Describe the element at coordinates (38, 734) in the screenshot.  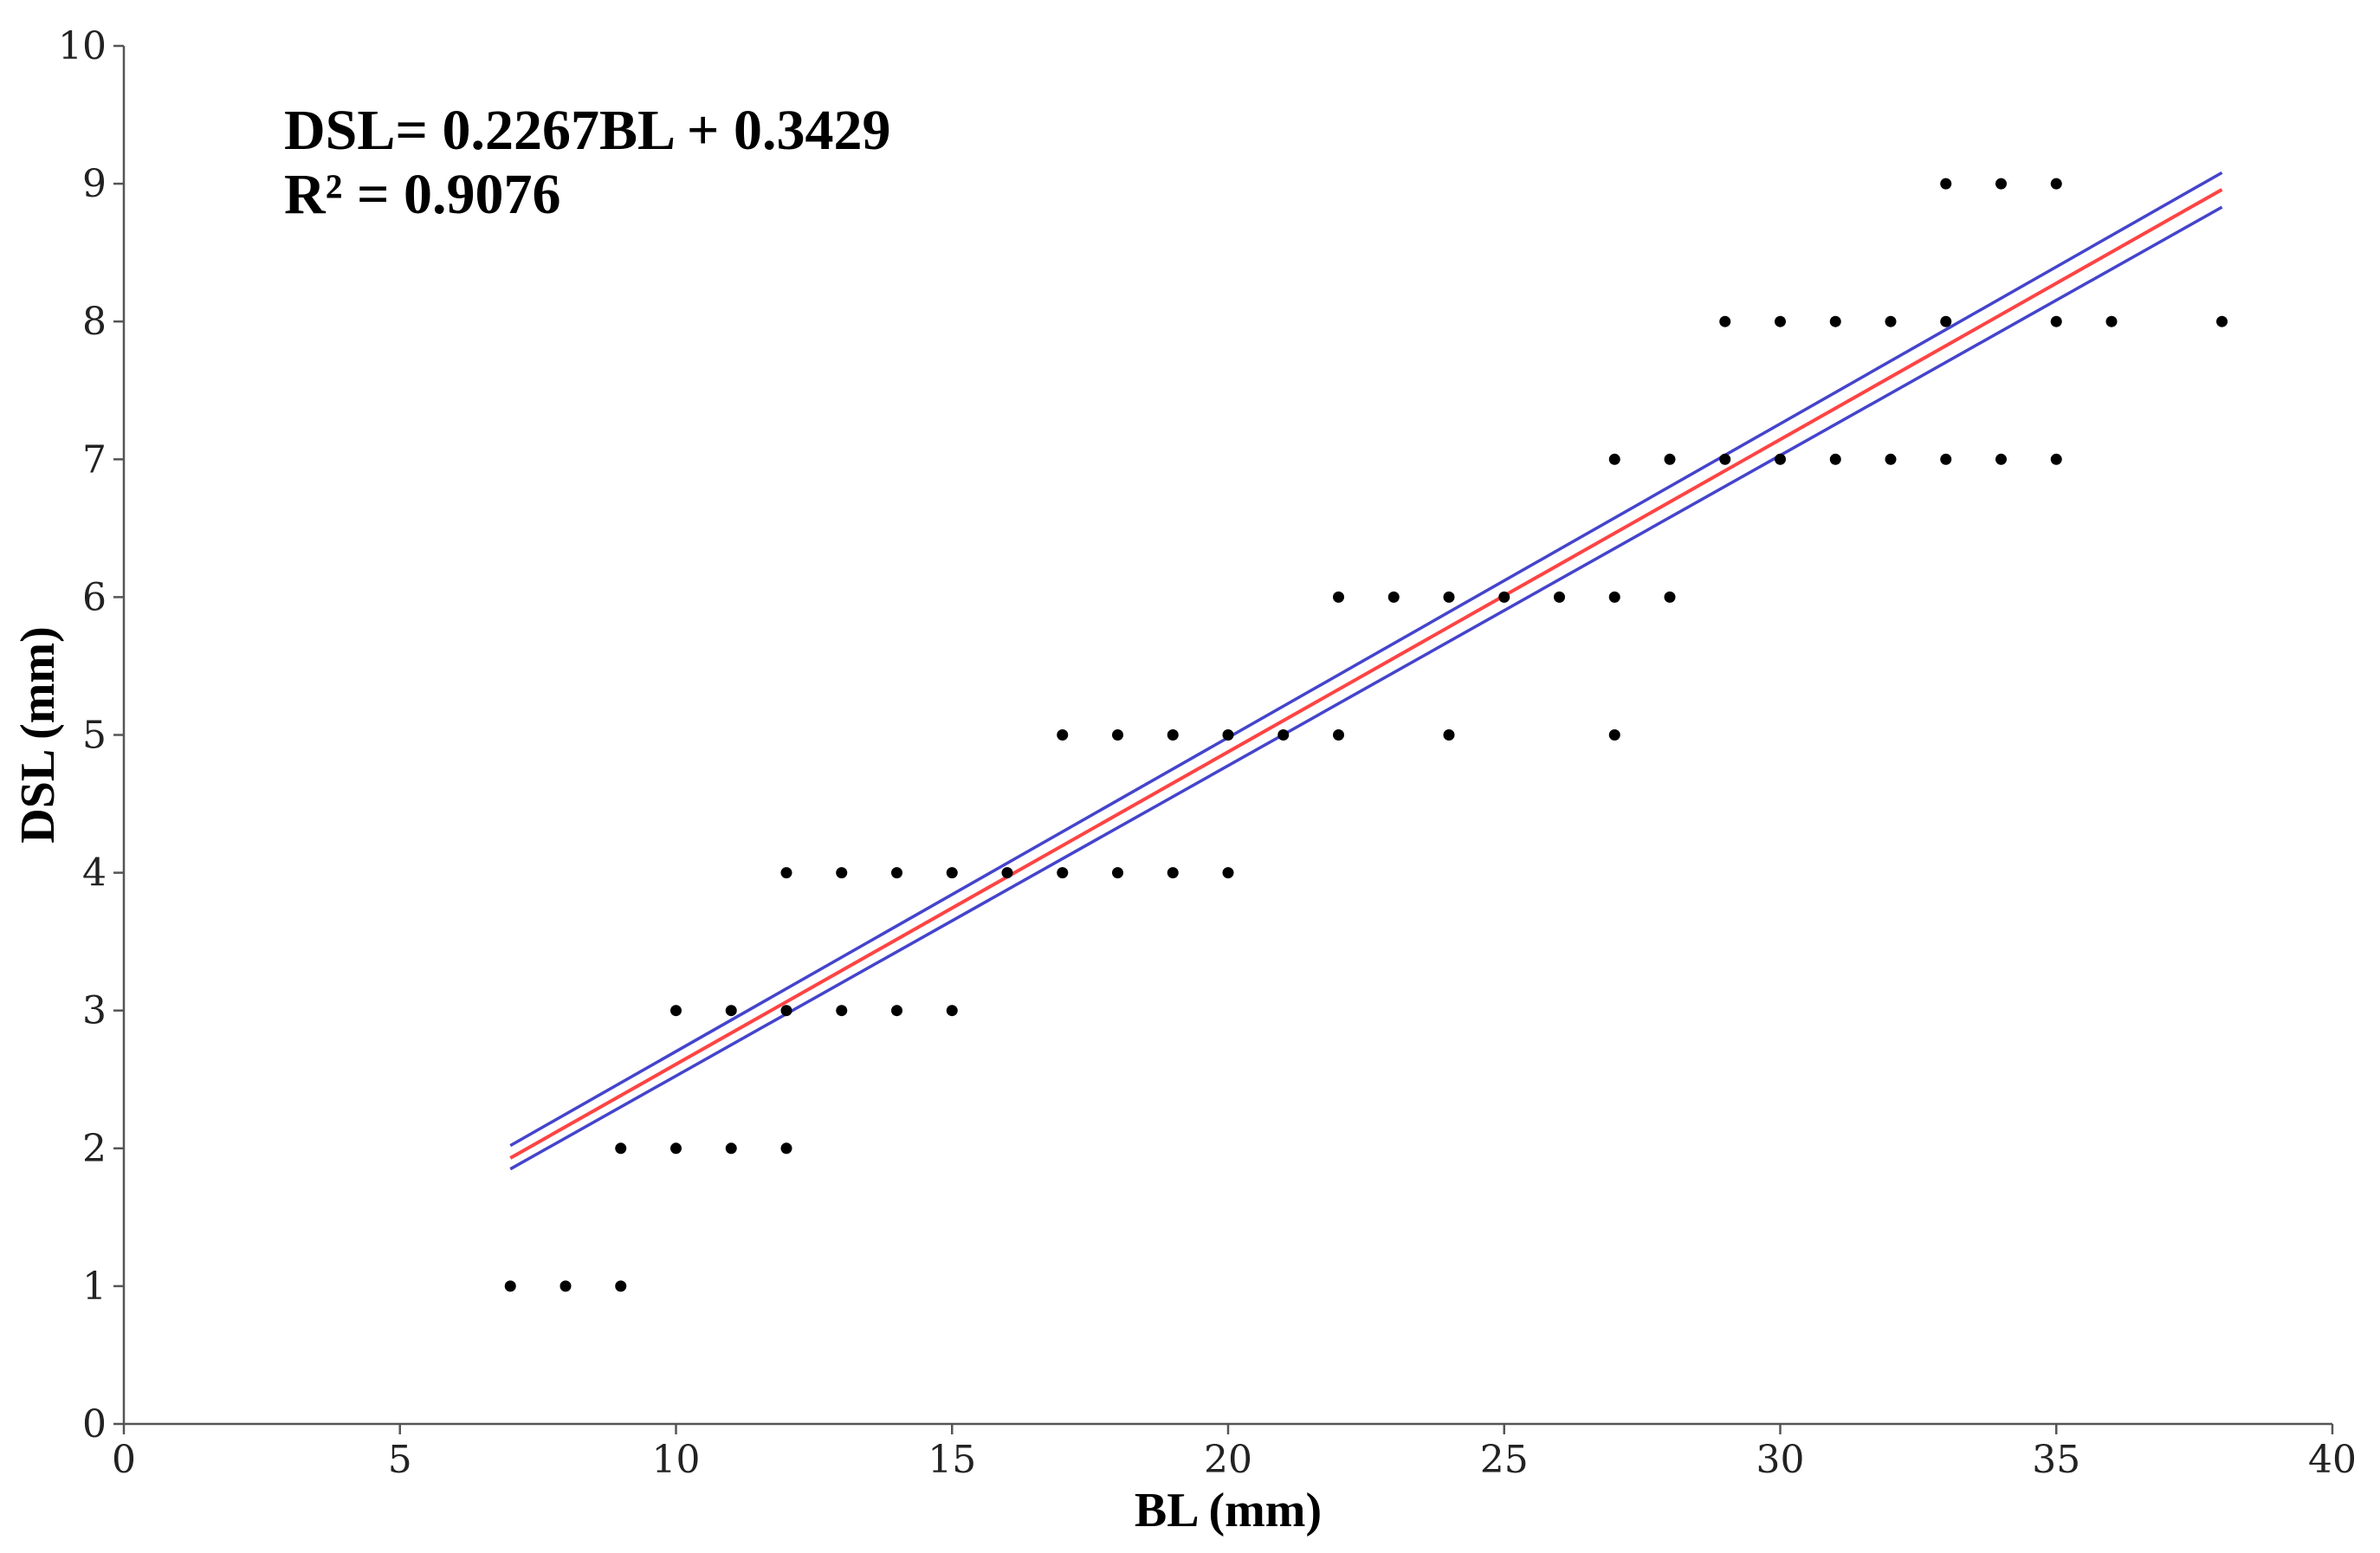
I see `y-axis-title: DSL (mm)` at that location.